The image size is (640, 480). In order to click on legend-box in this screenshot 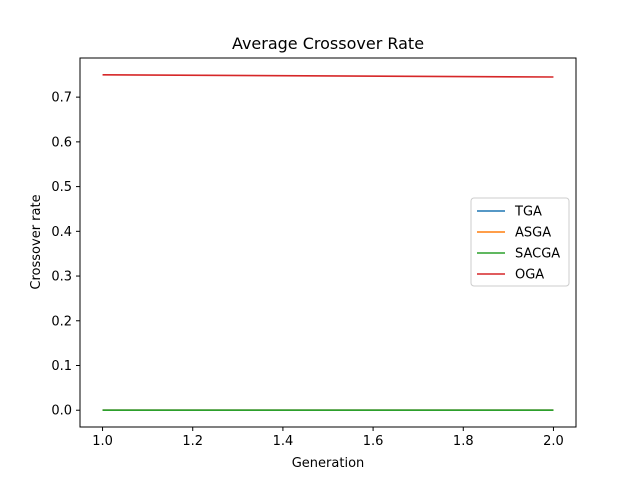, I will do `click(520, 242)`.